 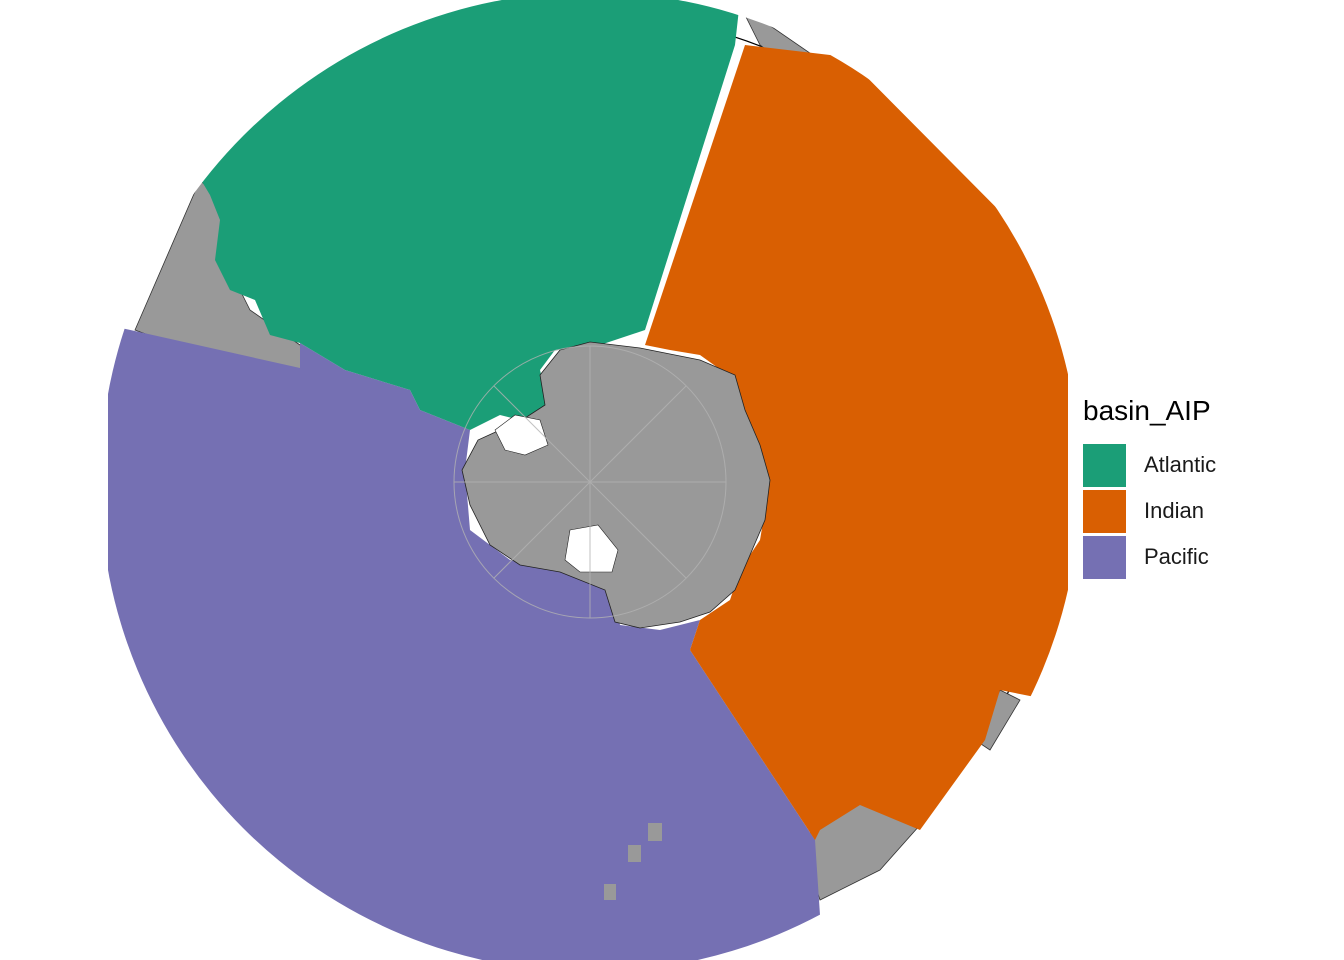 What do you see at coordinates (1104, 557) in the screenshot?
I see `legend-key-pacific` at bounding box center [1104, 557].